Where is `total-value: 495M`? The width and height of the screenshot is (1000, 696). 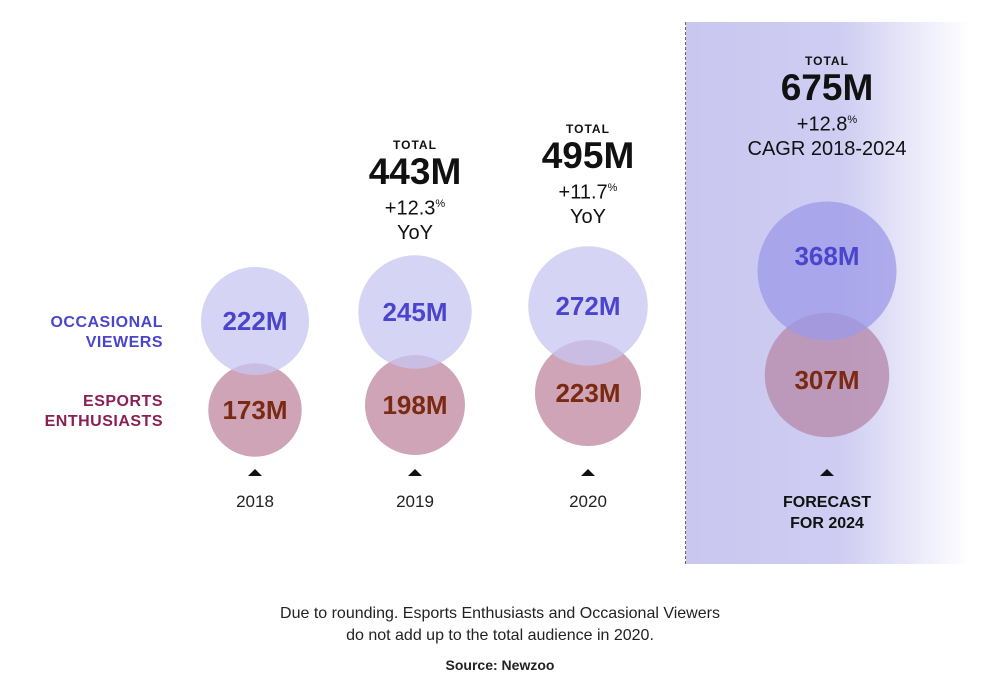 total-value: 495M is located at coordinates (588, 155).